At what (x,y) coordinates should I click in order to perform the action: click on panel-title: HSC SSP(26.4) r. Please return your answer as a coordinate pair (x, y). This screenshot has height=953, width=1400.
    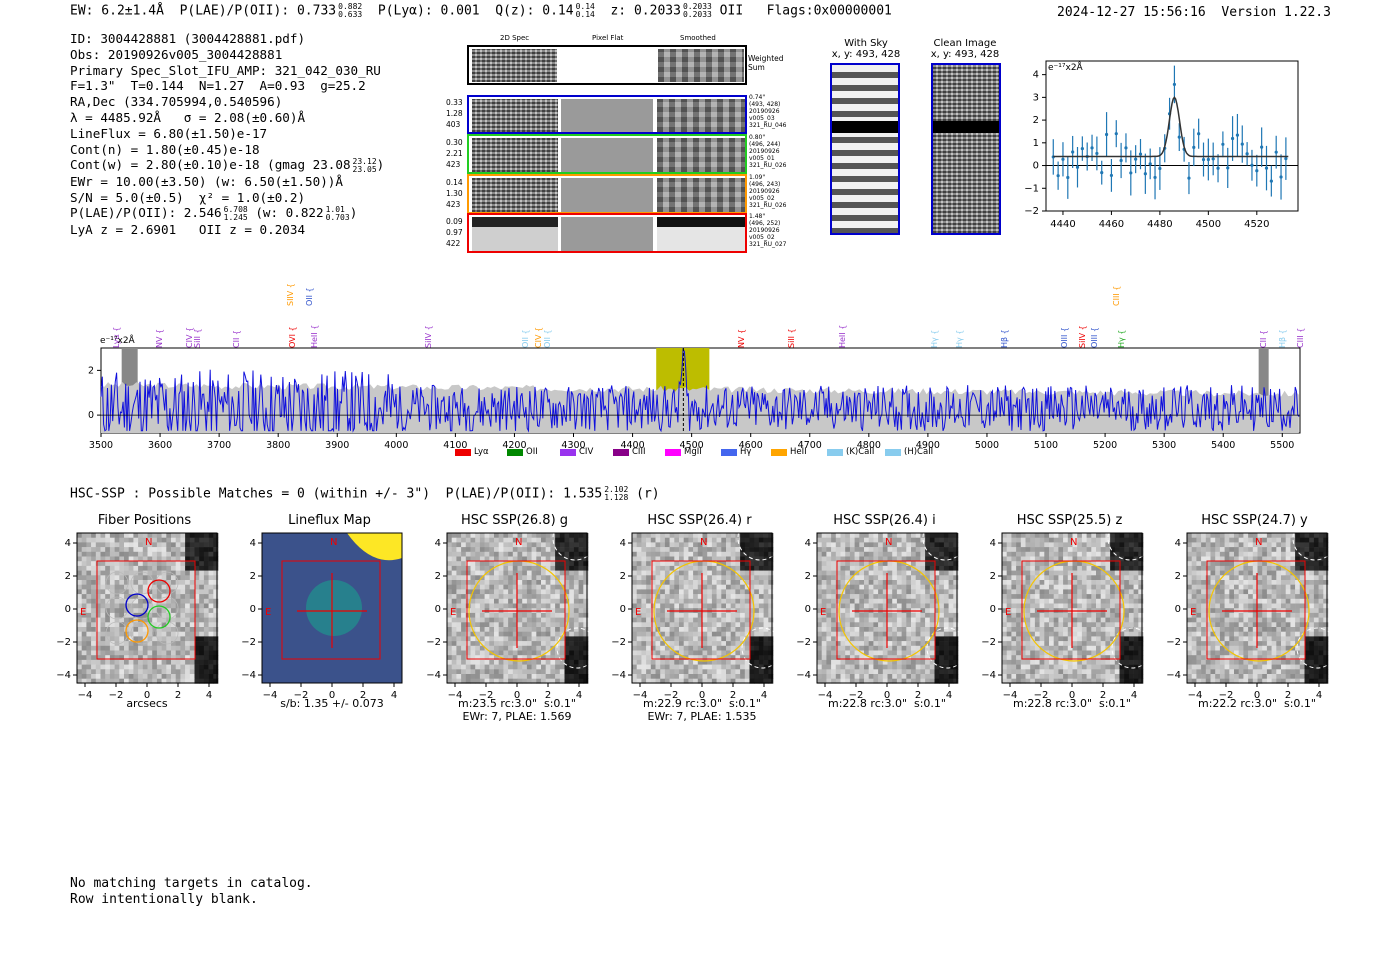
    Looking at the image, I should click on (699, 520).